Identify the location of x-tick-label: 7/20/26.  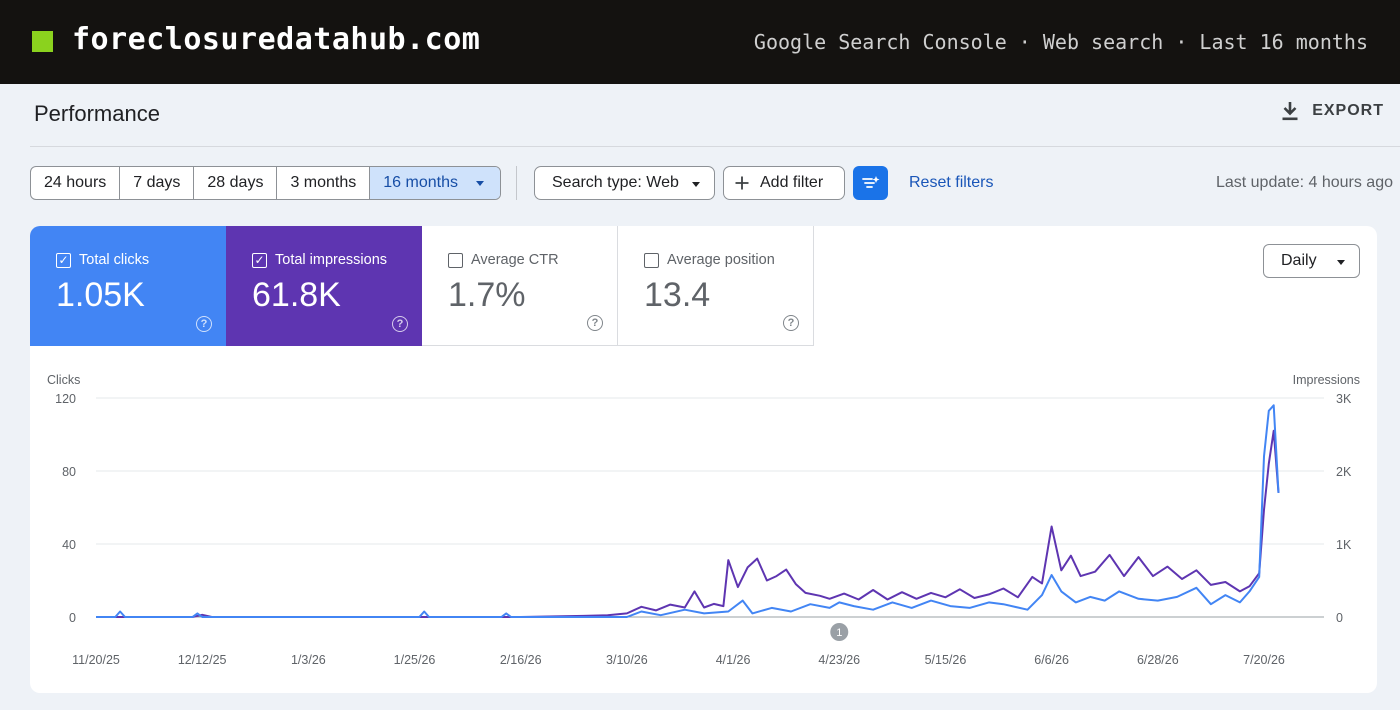
(1264, 660).